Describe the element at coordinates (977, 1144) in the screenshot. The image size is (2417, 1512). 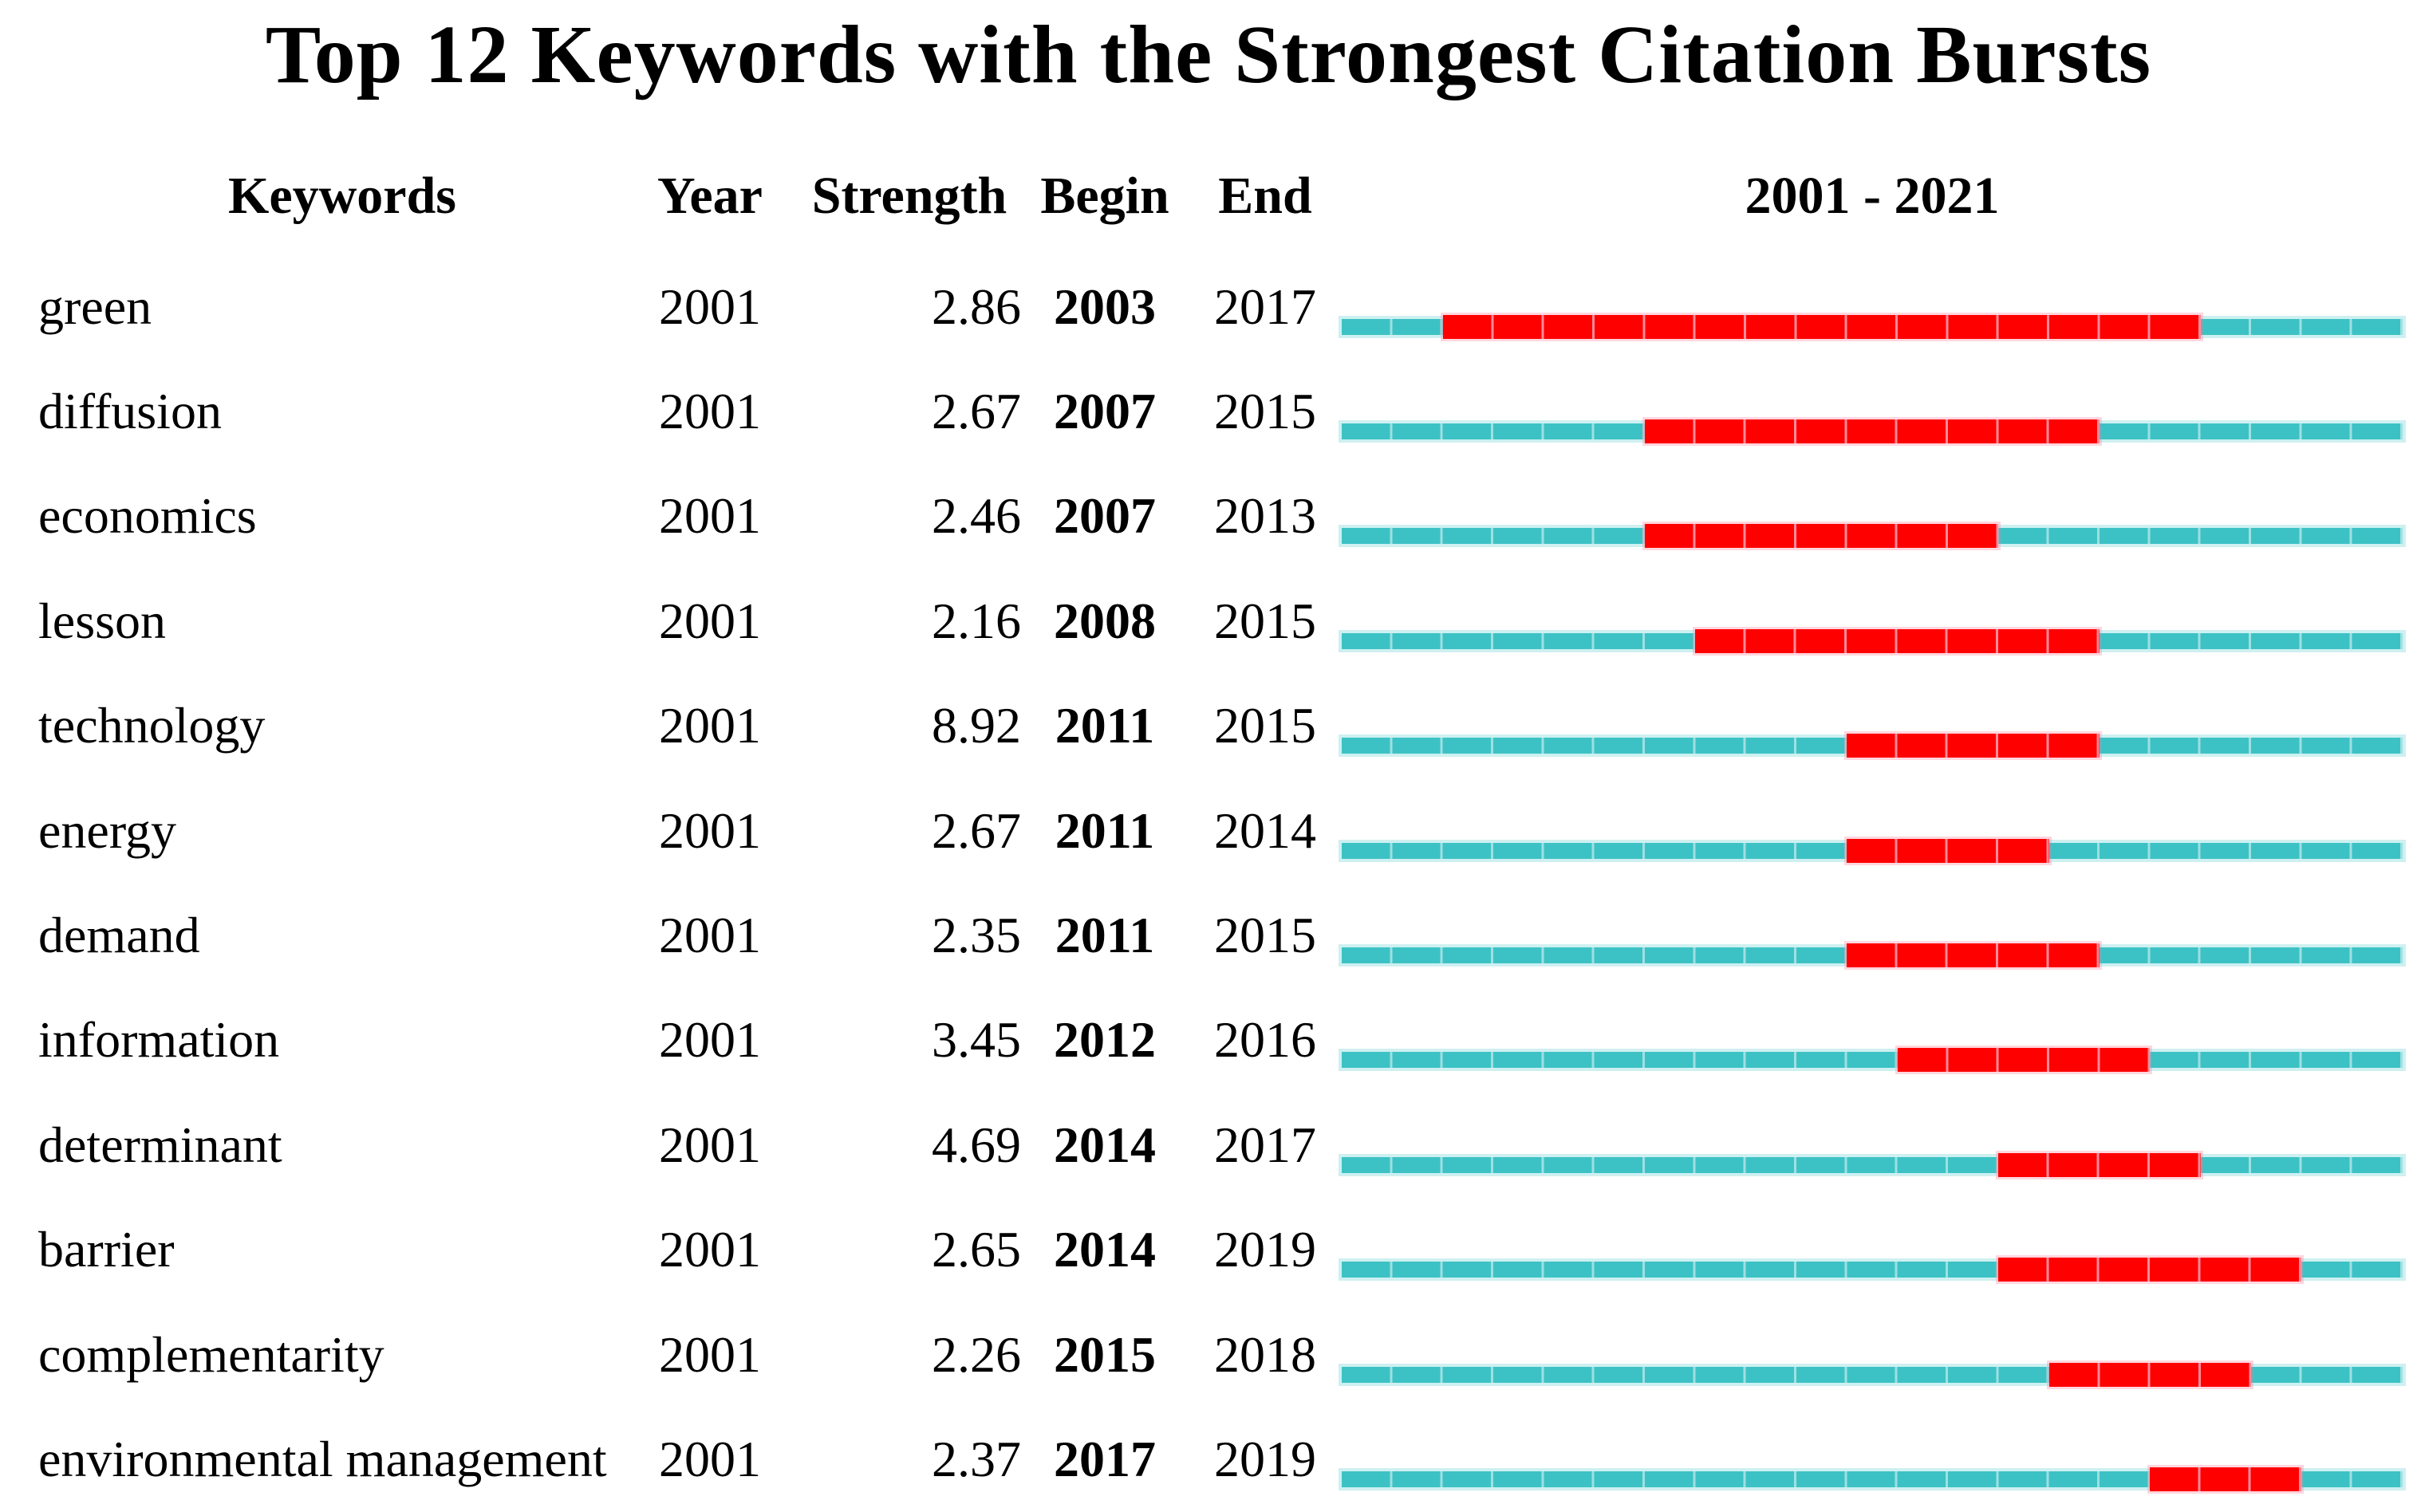
I see `strength-value: 4.69` at that location.